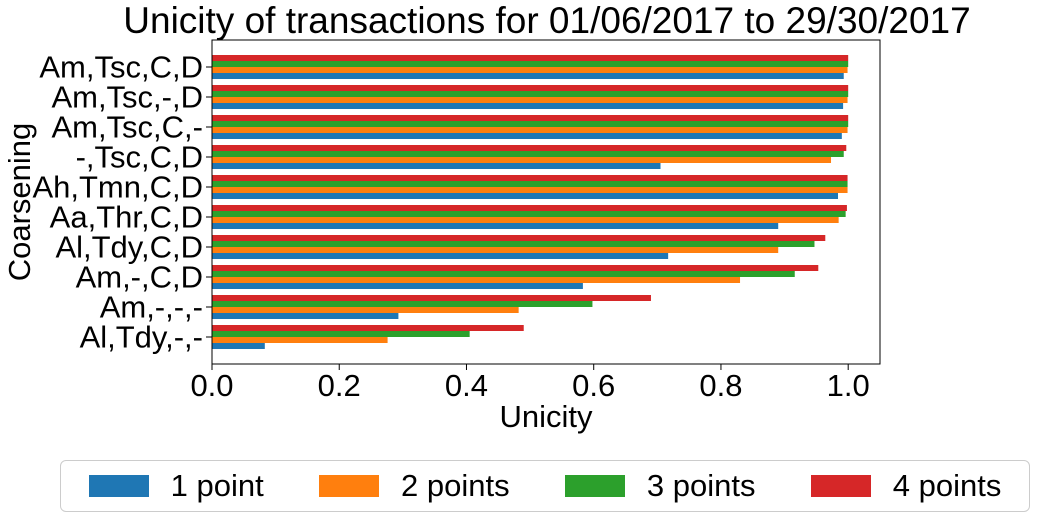 This screenshot has width=1040, height=520. What do you see at coordinates (720, 385) in the screenshot?
I see `x-tick-label: 0.8` at bounding box center [720, 385].